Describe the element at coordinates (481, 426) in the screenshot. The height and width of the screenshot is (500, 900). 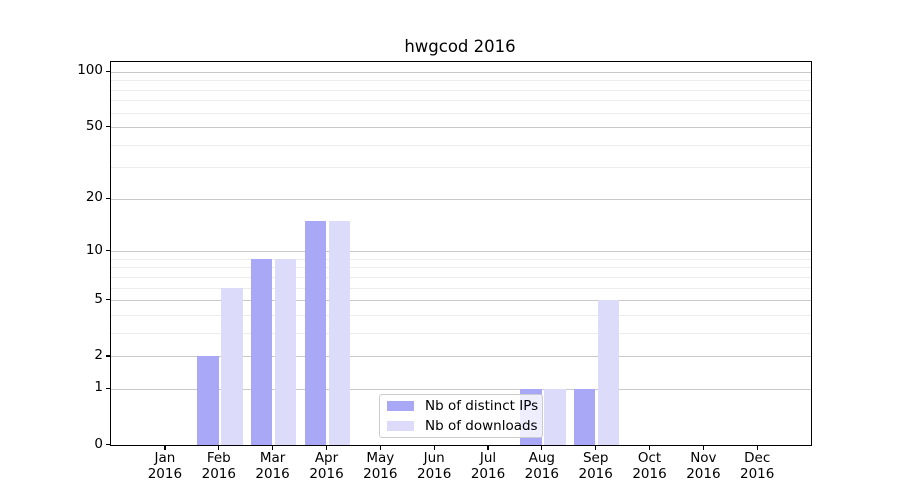
I see `legend-label: Nb of downloads` at that location.